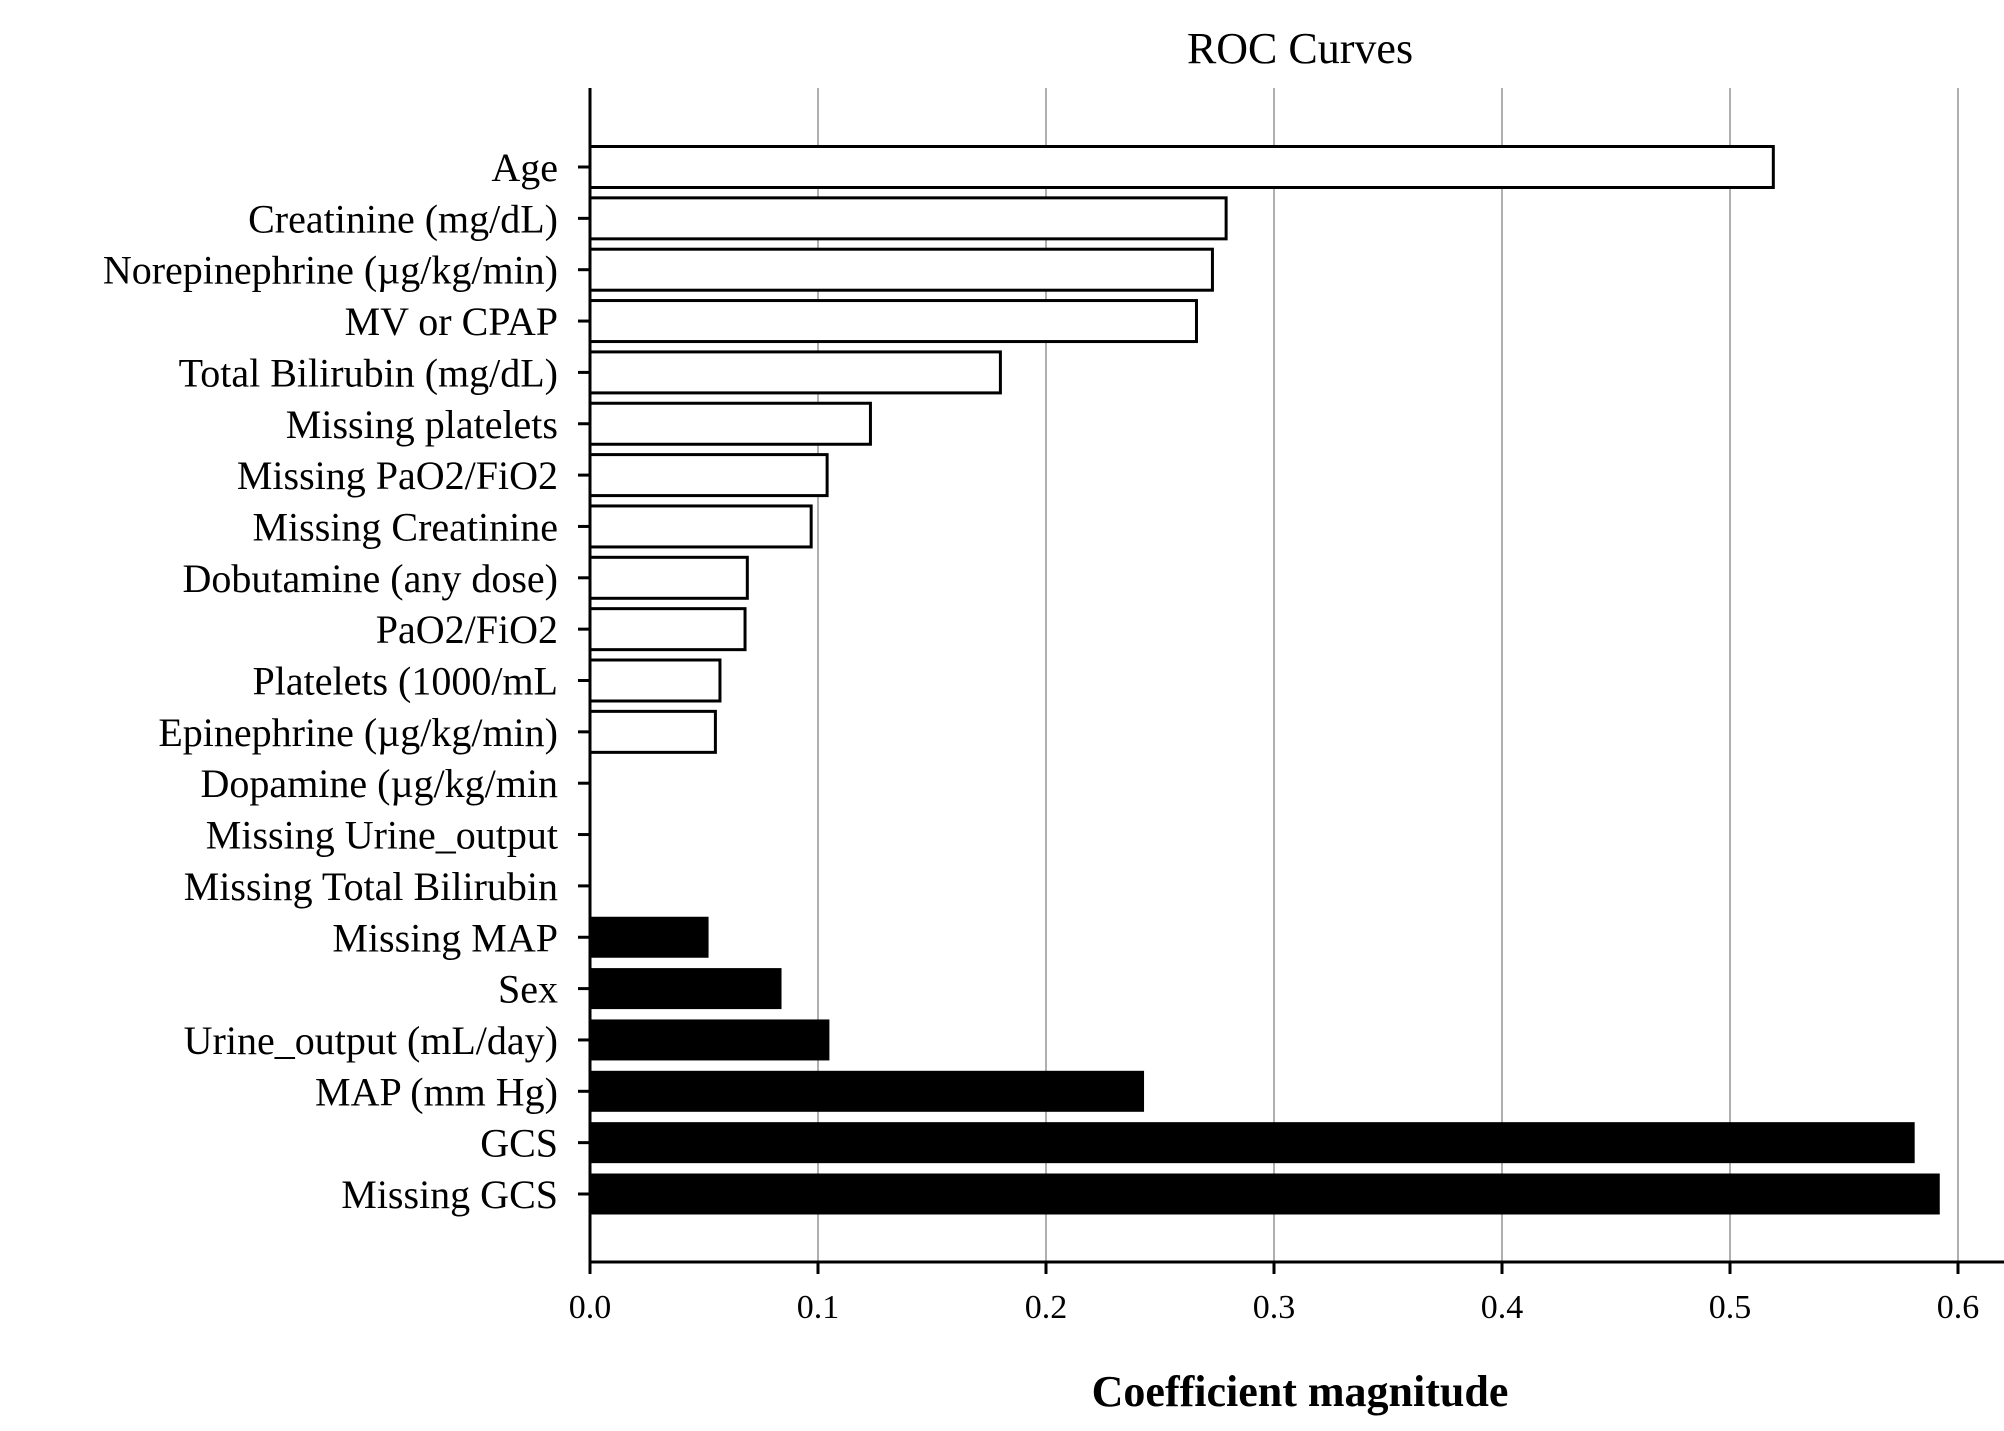  What do you see at coordinates (1502, 1307) in the screenshot?
I see `x-tick-label: 0.4` at bounding box center [1502, 1307].